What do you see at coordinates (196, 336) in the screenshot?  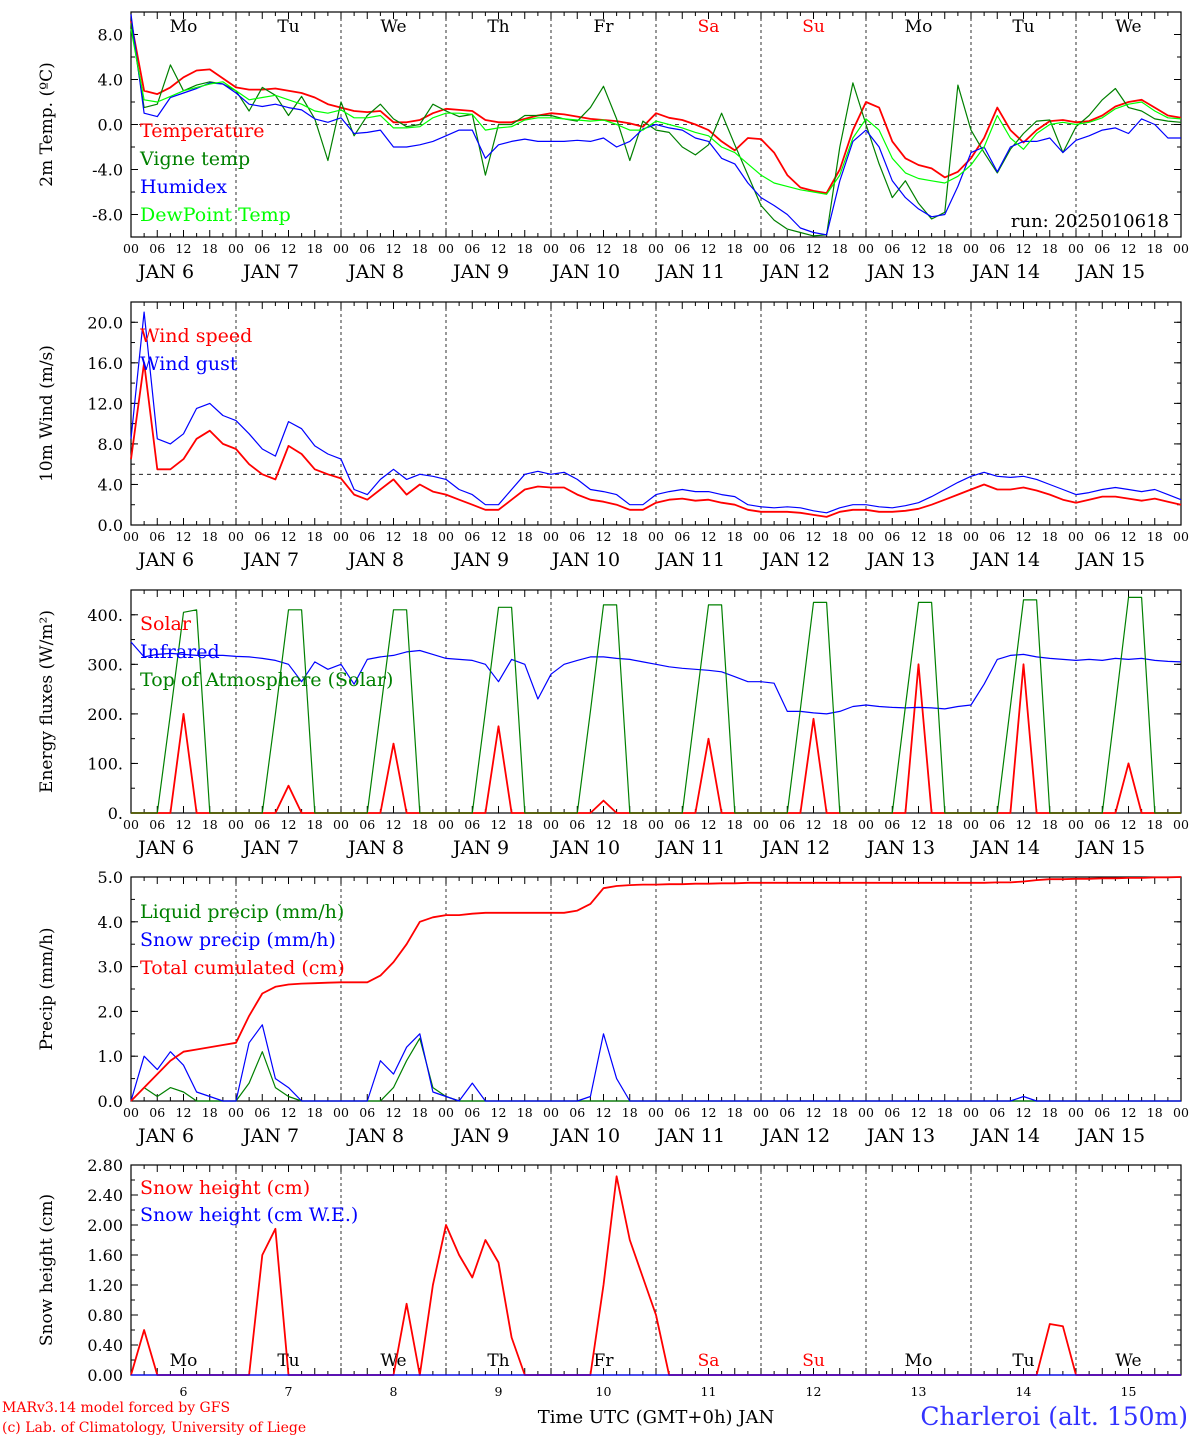 I see `legend-entry: Wind speed` at bounding box center [196, 336].